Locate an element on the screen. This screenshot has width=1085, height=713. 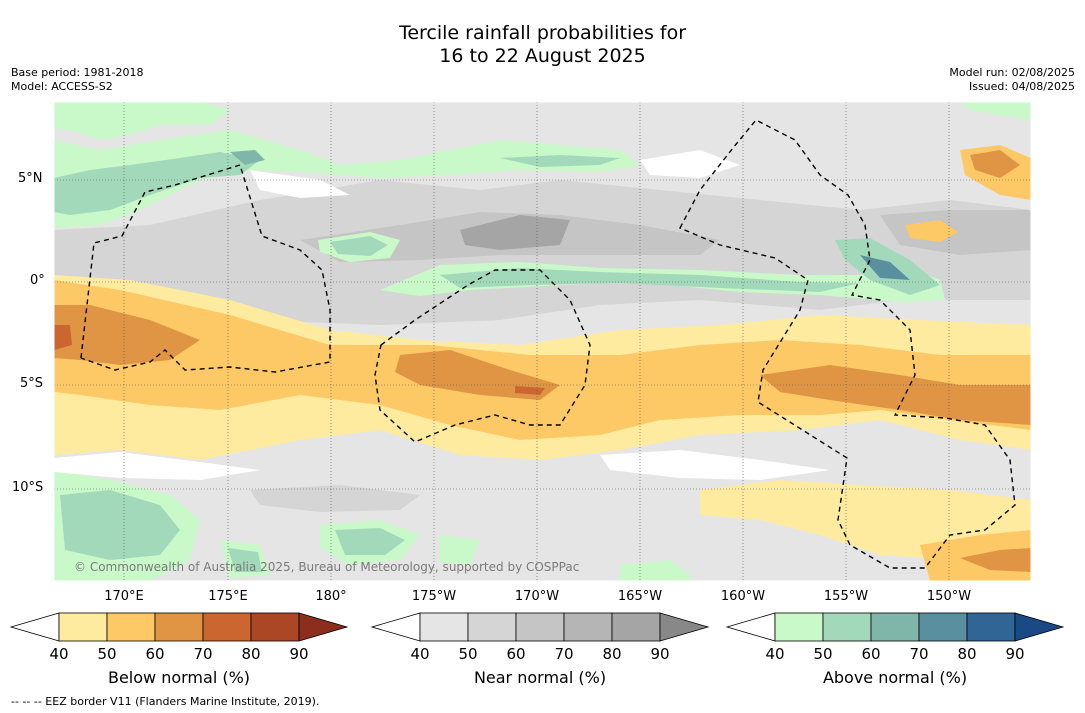
below-normal-tick-90: 90 is located at coordinates (298, 654).